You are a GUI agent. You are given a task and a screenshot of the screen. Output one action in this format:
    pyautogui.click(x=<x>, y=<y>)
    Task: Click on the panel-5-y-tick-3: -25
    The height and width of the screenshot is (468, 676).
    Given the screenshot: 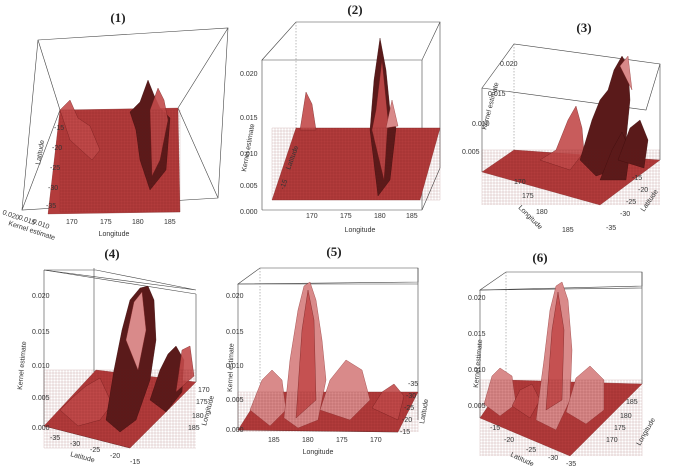 What is the action you would take?
    pyautogui.click(x=409, y=408)
    